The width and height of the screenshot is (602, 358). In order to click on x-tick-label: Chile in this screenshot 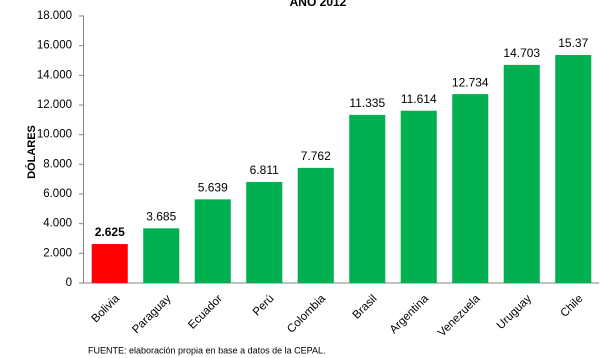, I will do `click(571, 306)`.